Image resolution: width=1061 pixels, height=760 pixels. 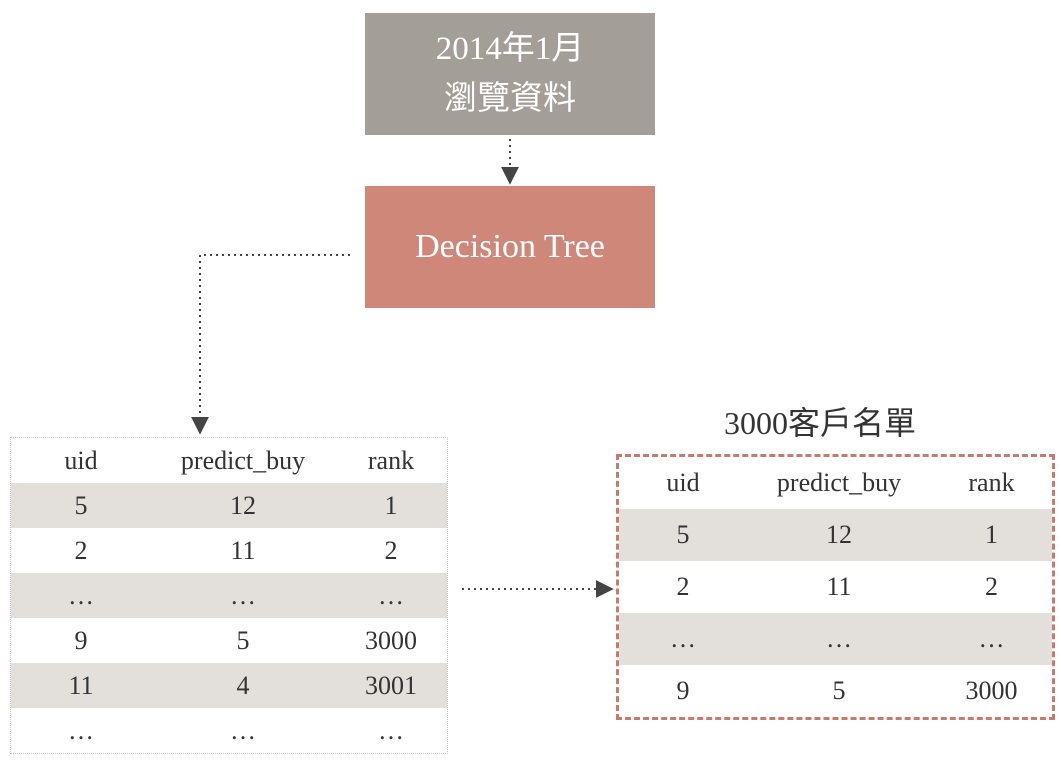 What do you see at coordinates (391, 685) in the screenshot?
I see `cell-rank: 3001` at bounding box center [391, 685].